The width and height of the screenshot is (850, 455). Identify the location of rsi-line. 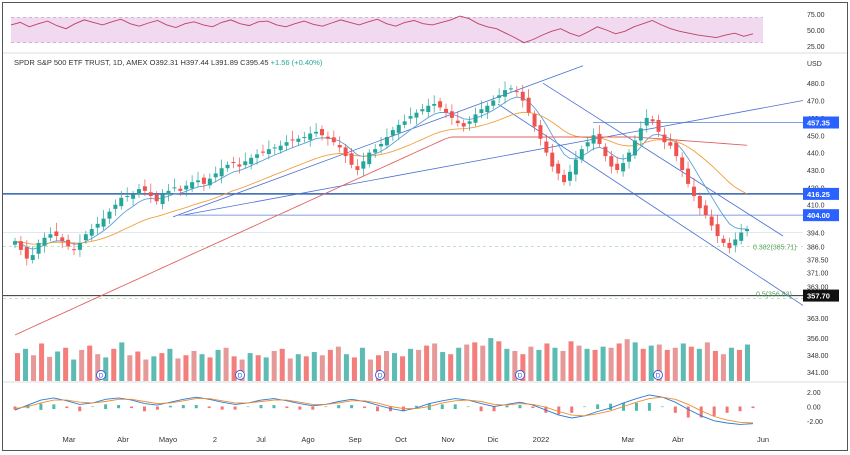
(382, 29).